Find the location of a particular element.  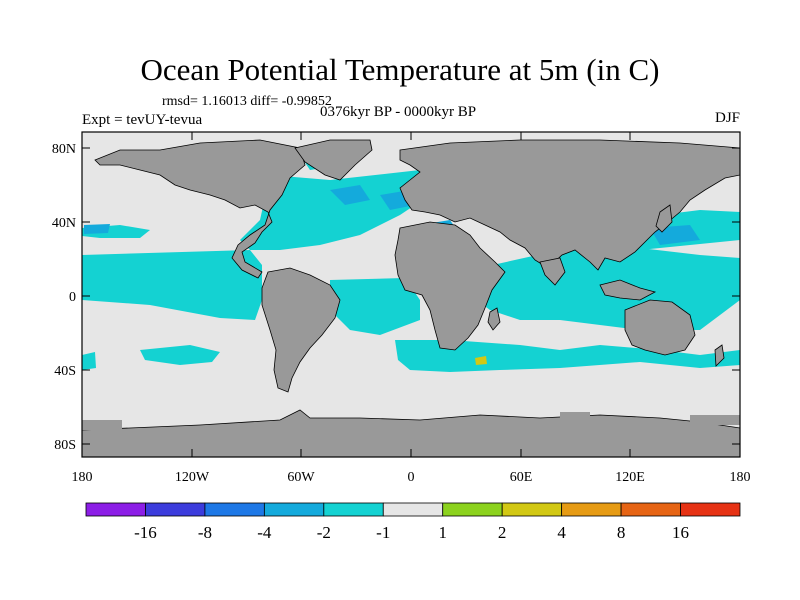

madagascar is located at coordinates (494, 319).